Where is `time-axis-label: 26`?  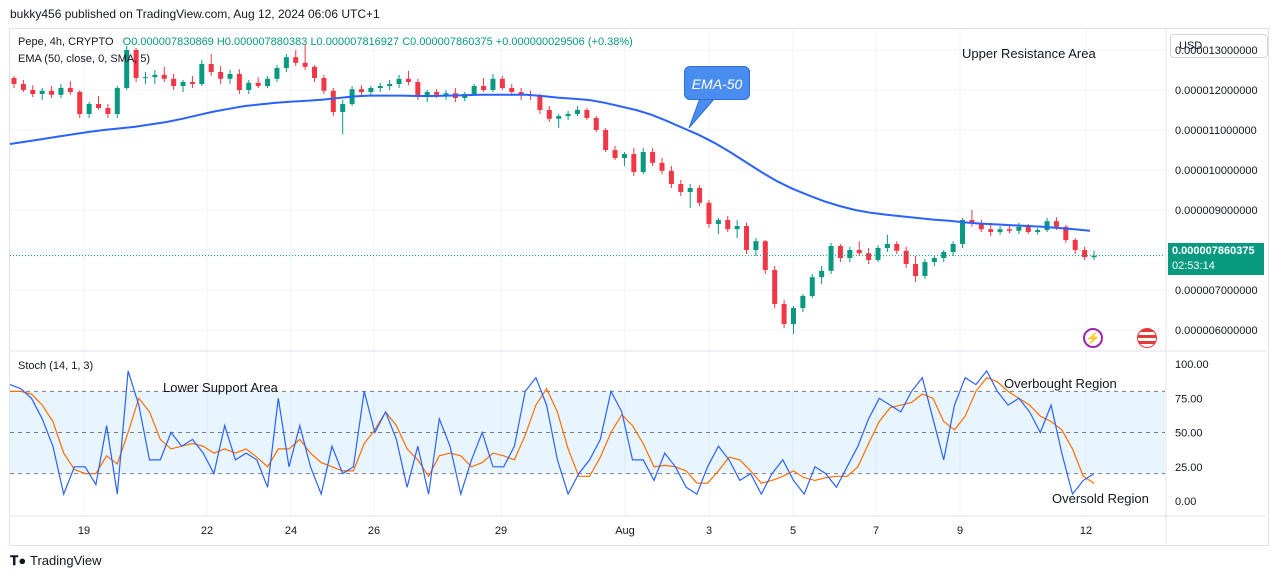 time-axis-label: 26 is located at coordinates (374, 531).